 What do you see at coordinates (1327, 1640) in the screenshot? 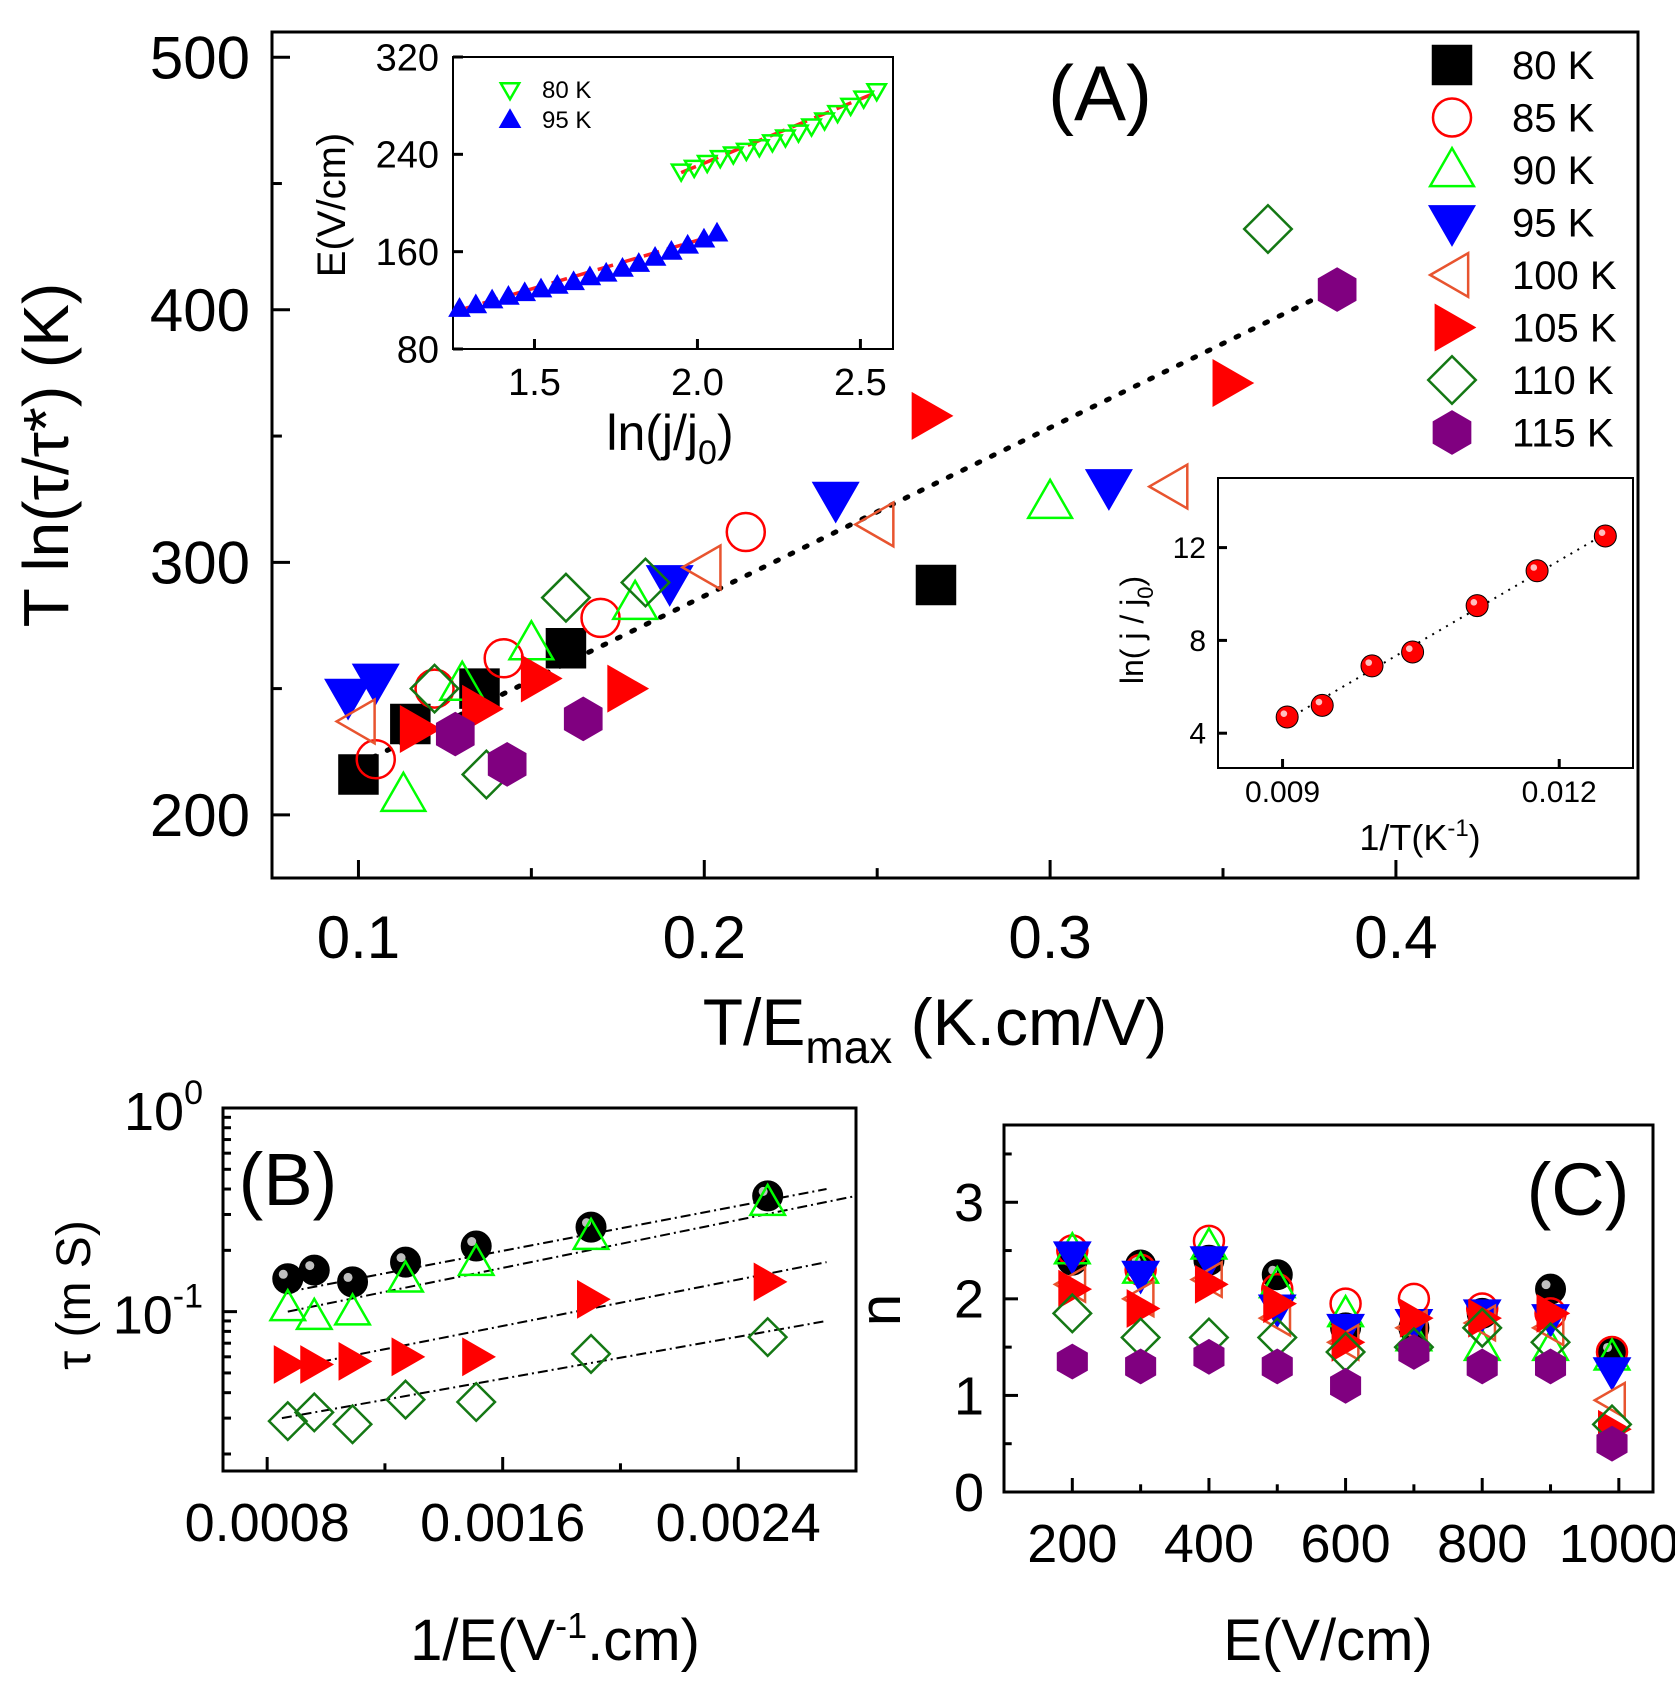
I see `panel-c-x-label: E(V/cm)` at bounding box center [1327, 1640].